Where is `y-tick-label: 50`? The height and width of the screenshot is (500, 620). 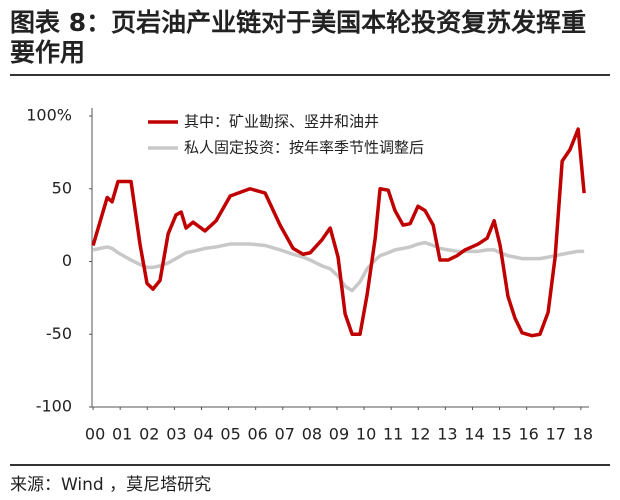 y-tick-label: 50 is located at coordinates (62, 187).